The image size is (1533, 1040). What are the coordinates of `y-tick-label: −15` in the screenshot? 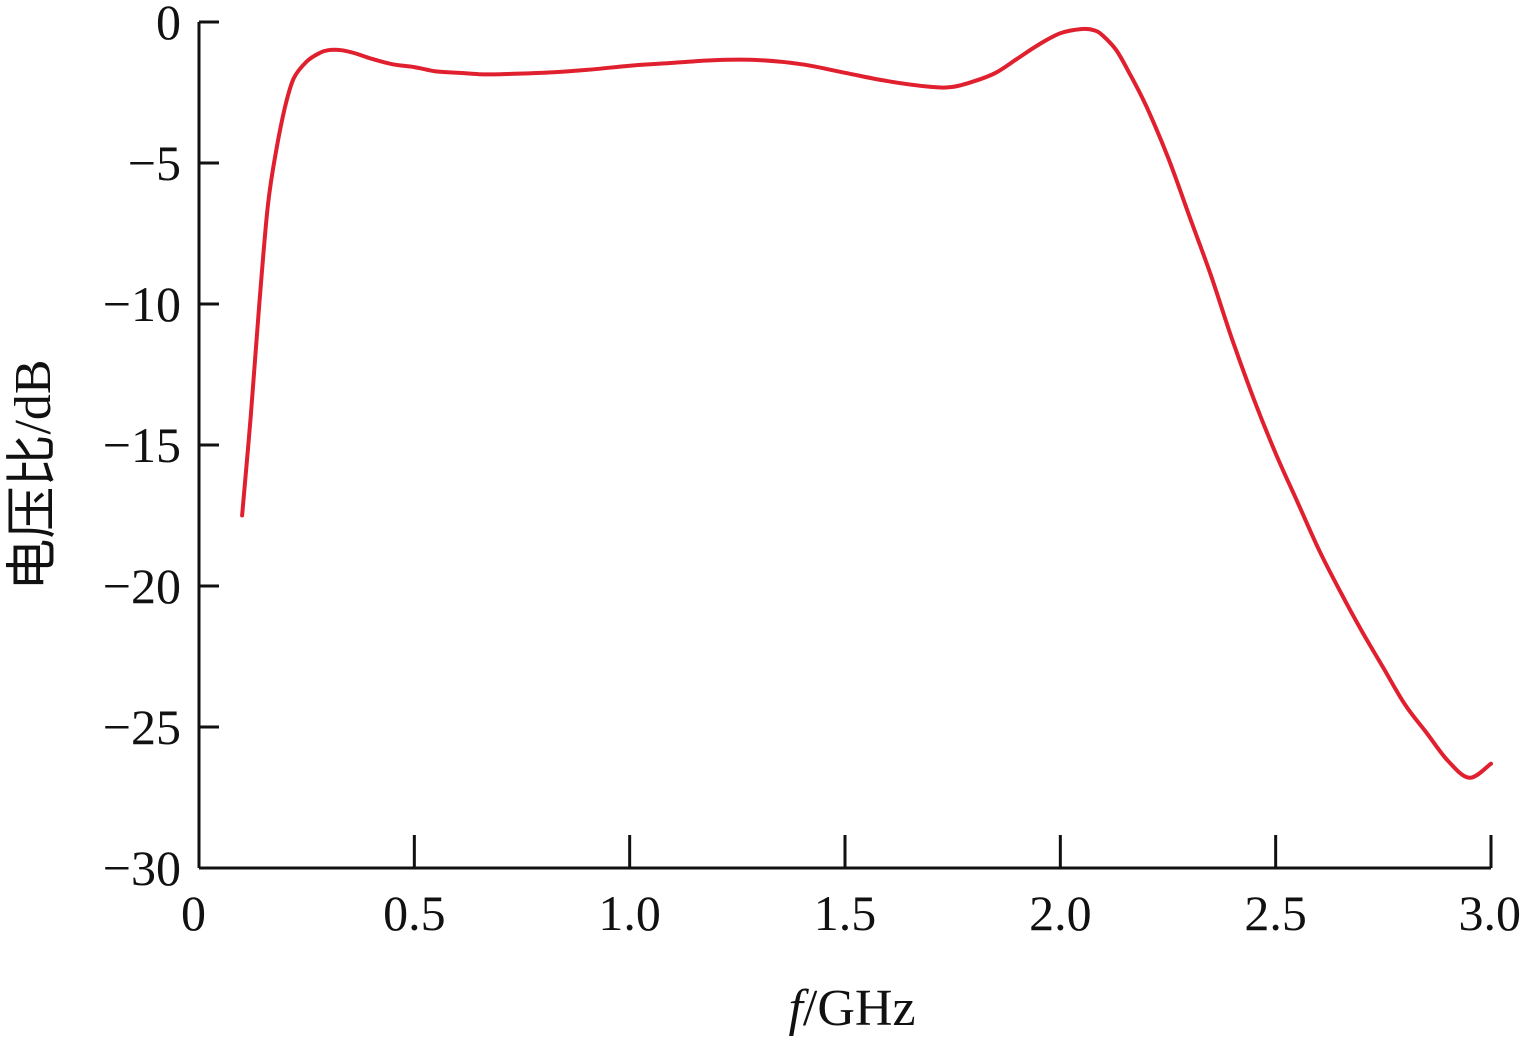 It's located at (142, 445).